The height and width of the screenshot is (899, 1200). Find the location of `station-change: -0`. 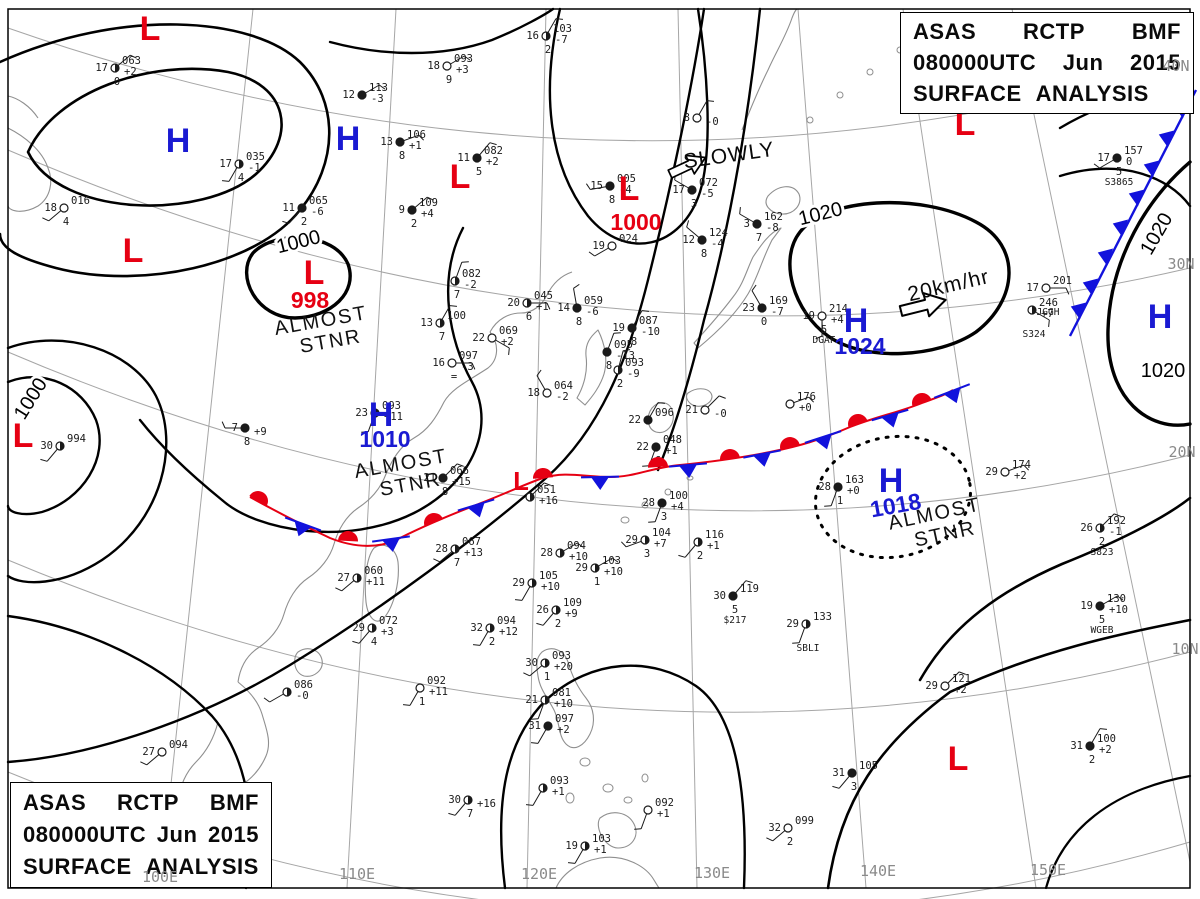

station-change: -0 is located at coordinates (712, 122).